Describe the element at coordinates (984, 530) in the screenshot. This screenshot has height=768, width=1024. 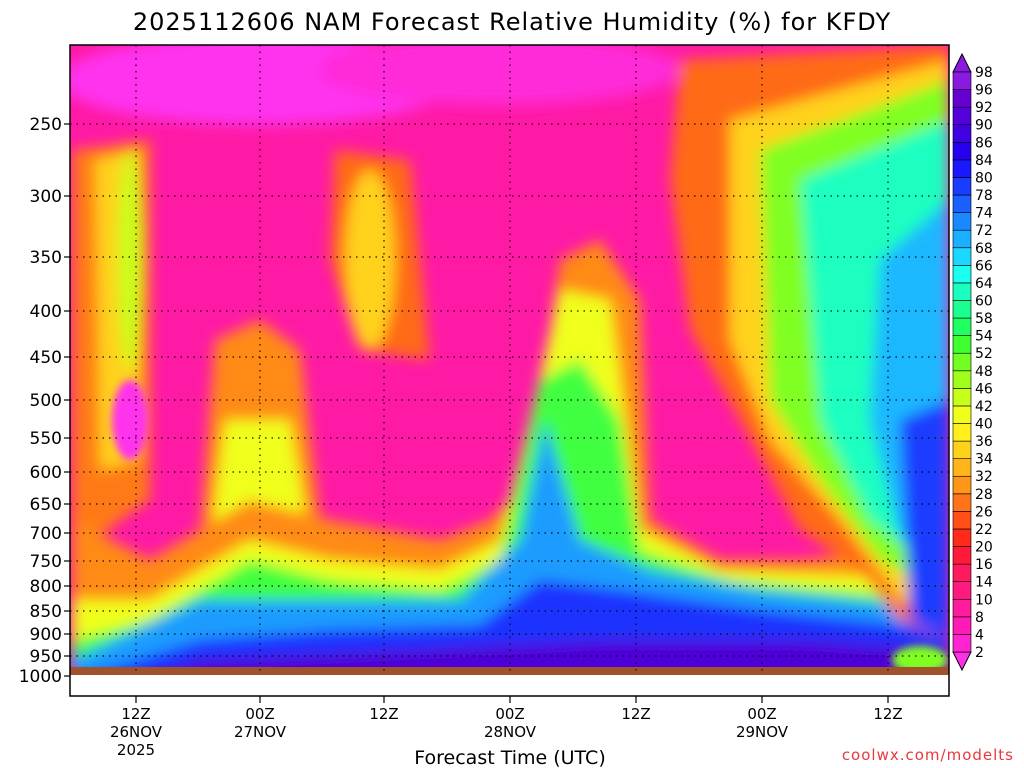
I see `colorbar-label: 22` at that location.